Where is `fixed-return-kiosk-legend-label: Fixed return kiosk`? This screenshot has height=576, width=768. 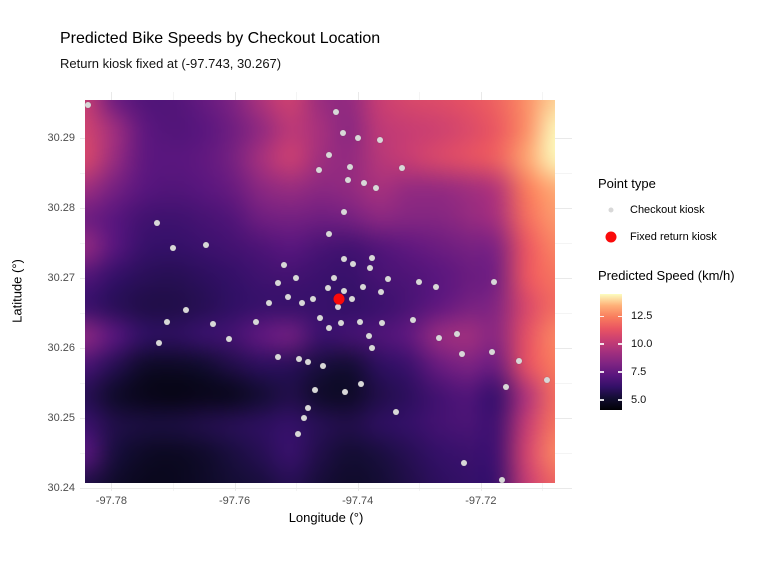 fixed-return-kiosk-legend-label: Fixed return kiosk is located at coordinates (673, 237).